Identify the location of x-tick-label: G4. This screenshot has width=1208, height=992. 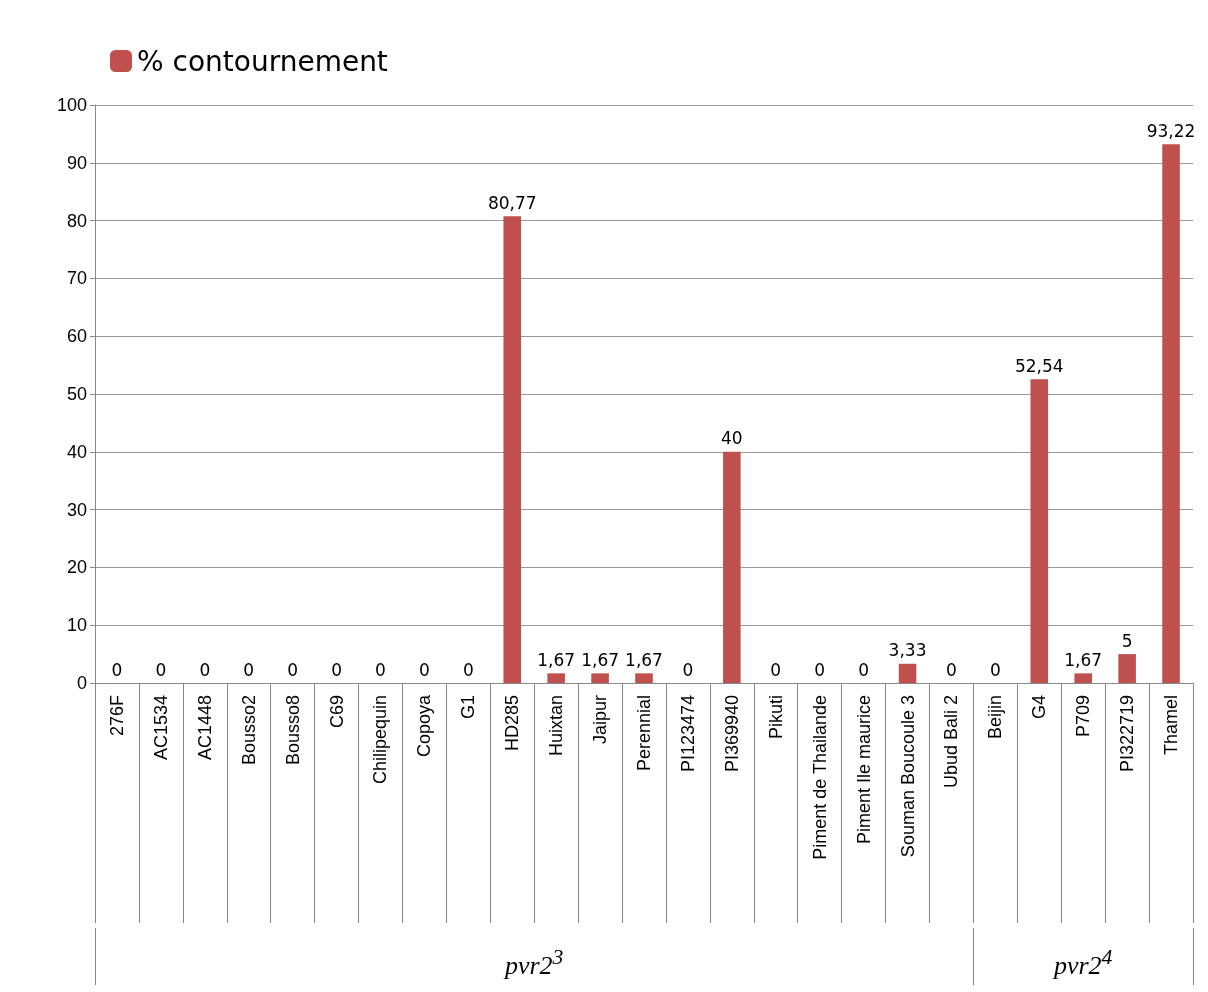
(1039, 707).